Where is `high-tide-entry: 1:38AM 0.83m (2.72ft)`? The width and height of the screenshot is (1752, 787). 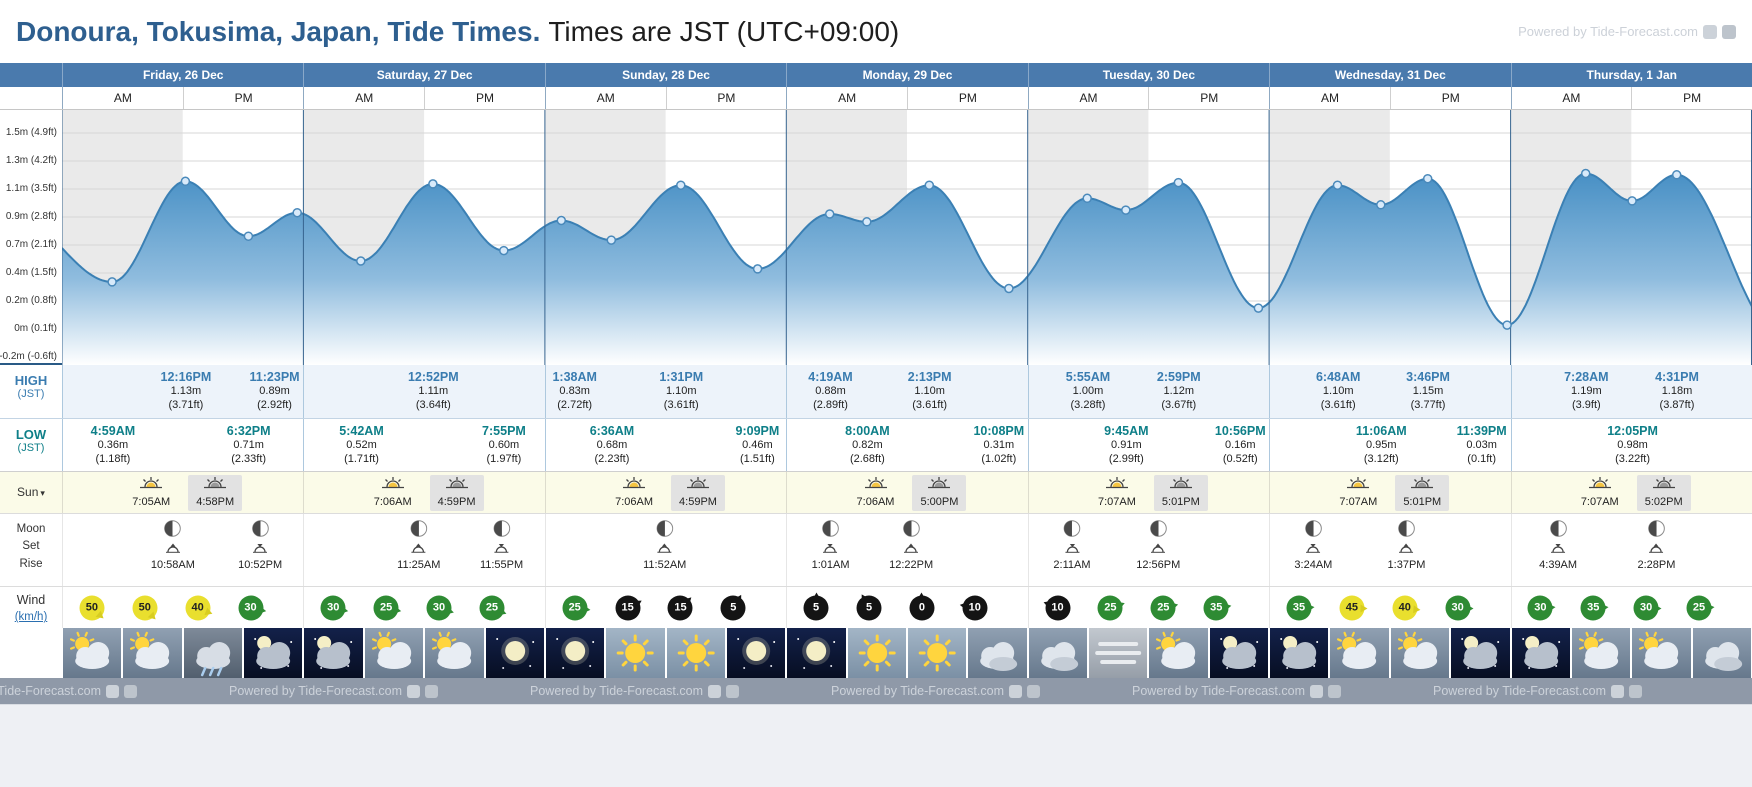 high-tide-entry: 1:38AM 0.83m (2.72ft) is located at coordinates (574, 391).